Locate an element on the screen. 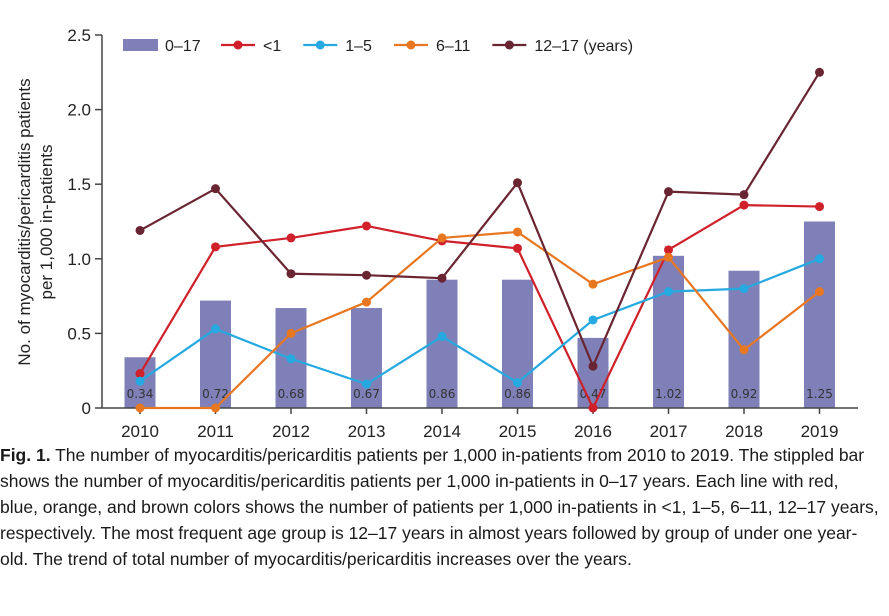 Image resolution: width=889 pixels, height=616 pixels. x-tick-label-2017: 2017 is located at coordinates (669, 431).